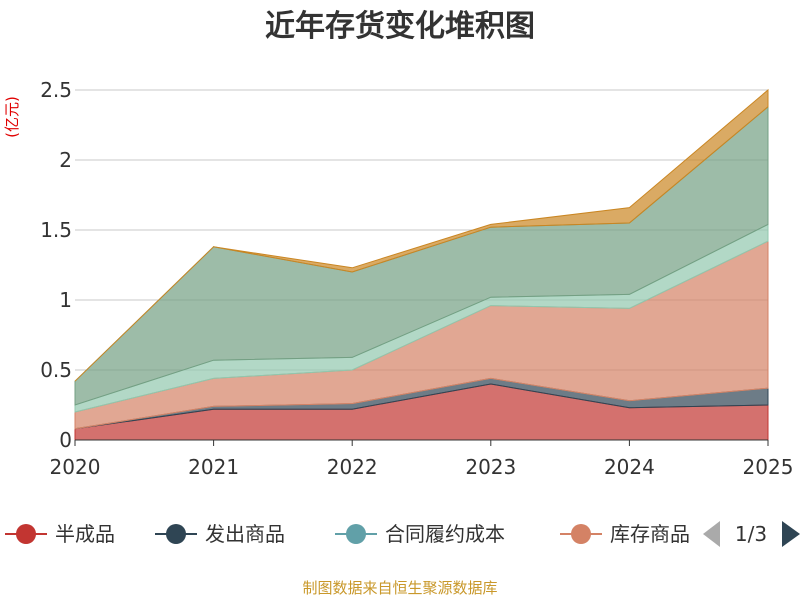 The width and height of the screenshot is (800, 600). What do you see at coordinates (629, 467) in the screenshot?
I see `x-tick-label: 2024` at bounding box center [629, 467].